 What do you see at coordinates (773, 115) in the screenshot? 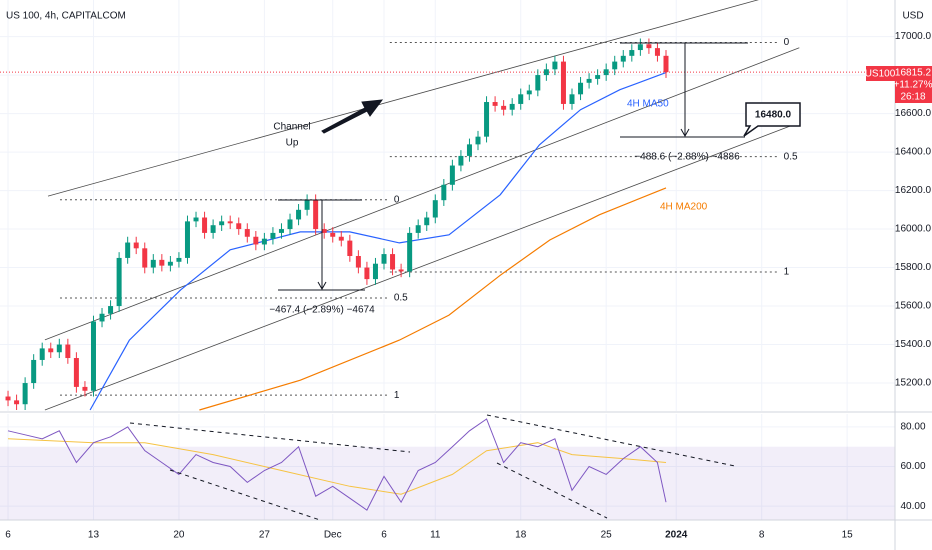
I see `target-label: 16480.0` at bounding box center [773, 115].